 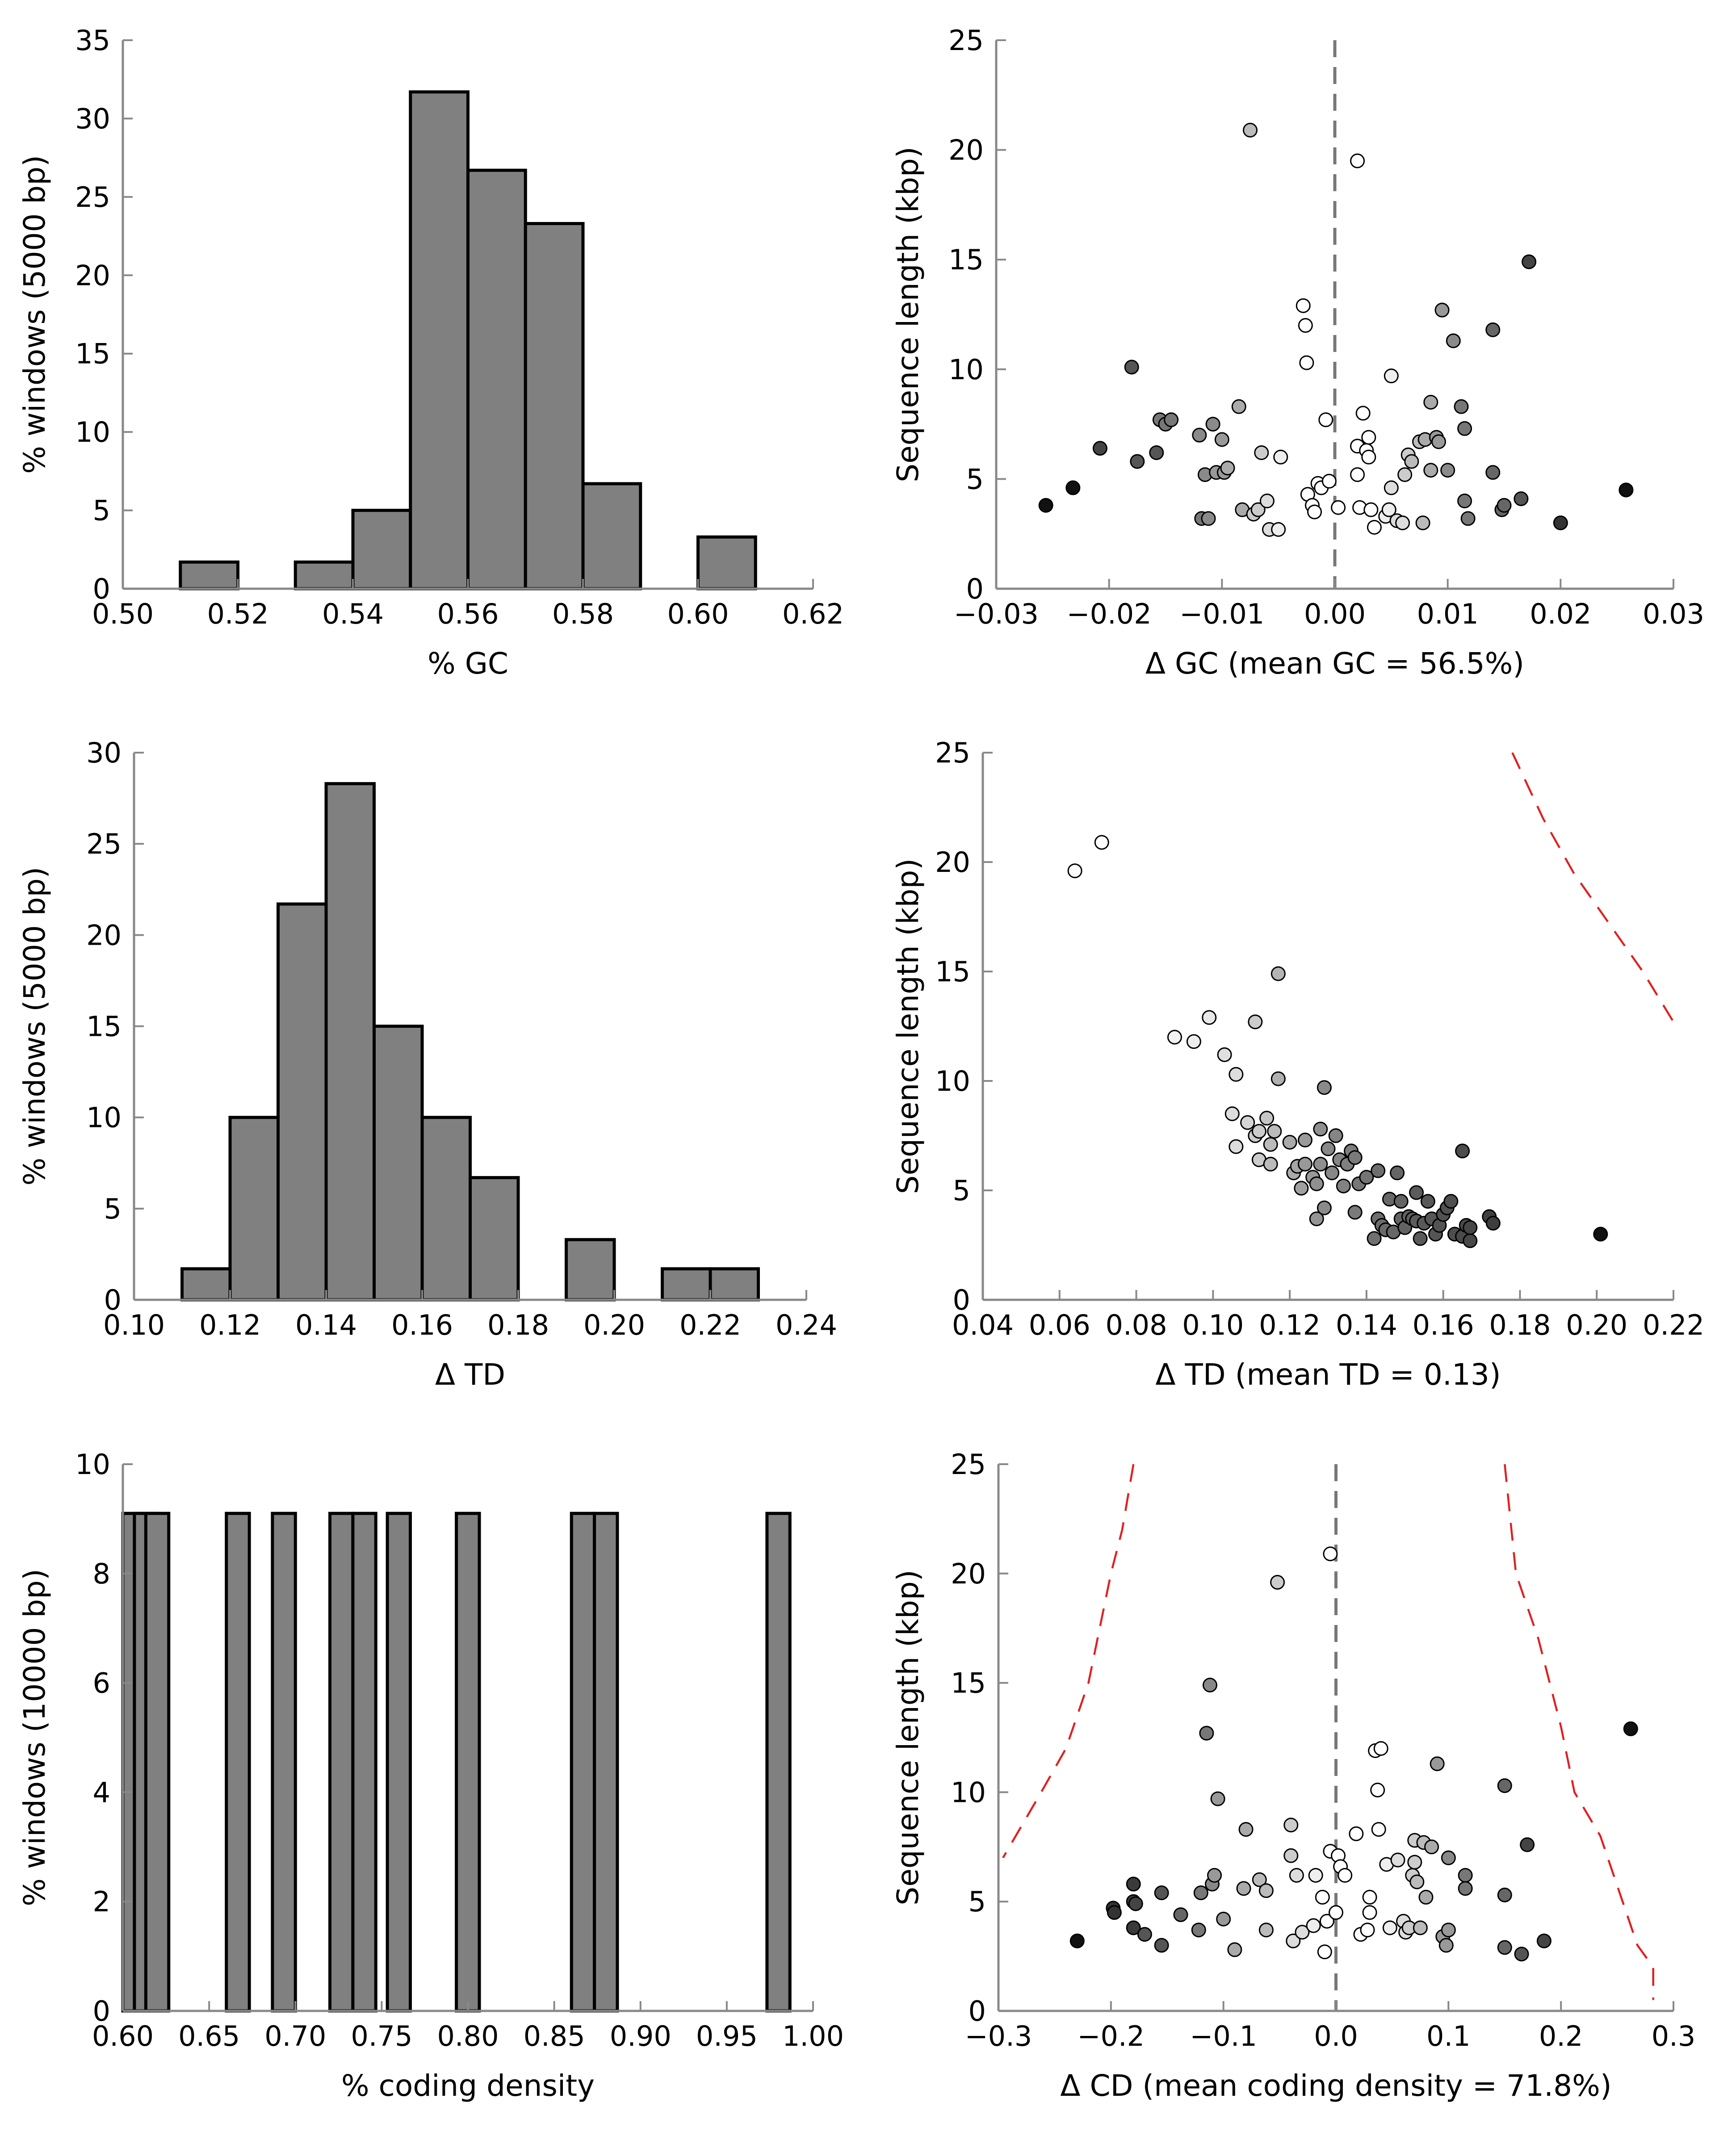 I want to click on gc-hist-xtick-label-5: 0.60, so click(x=698, y=614).